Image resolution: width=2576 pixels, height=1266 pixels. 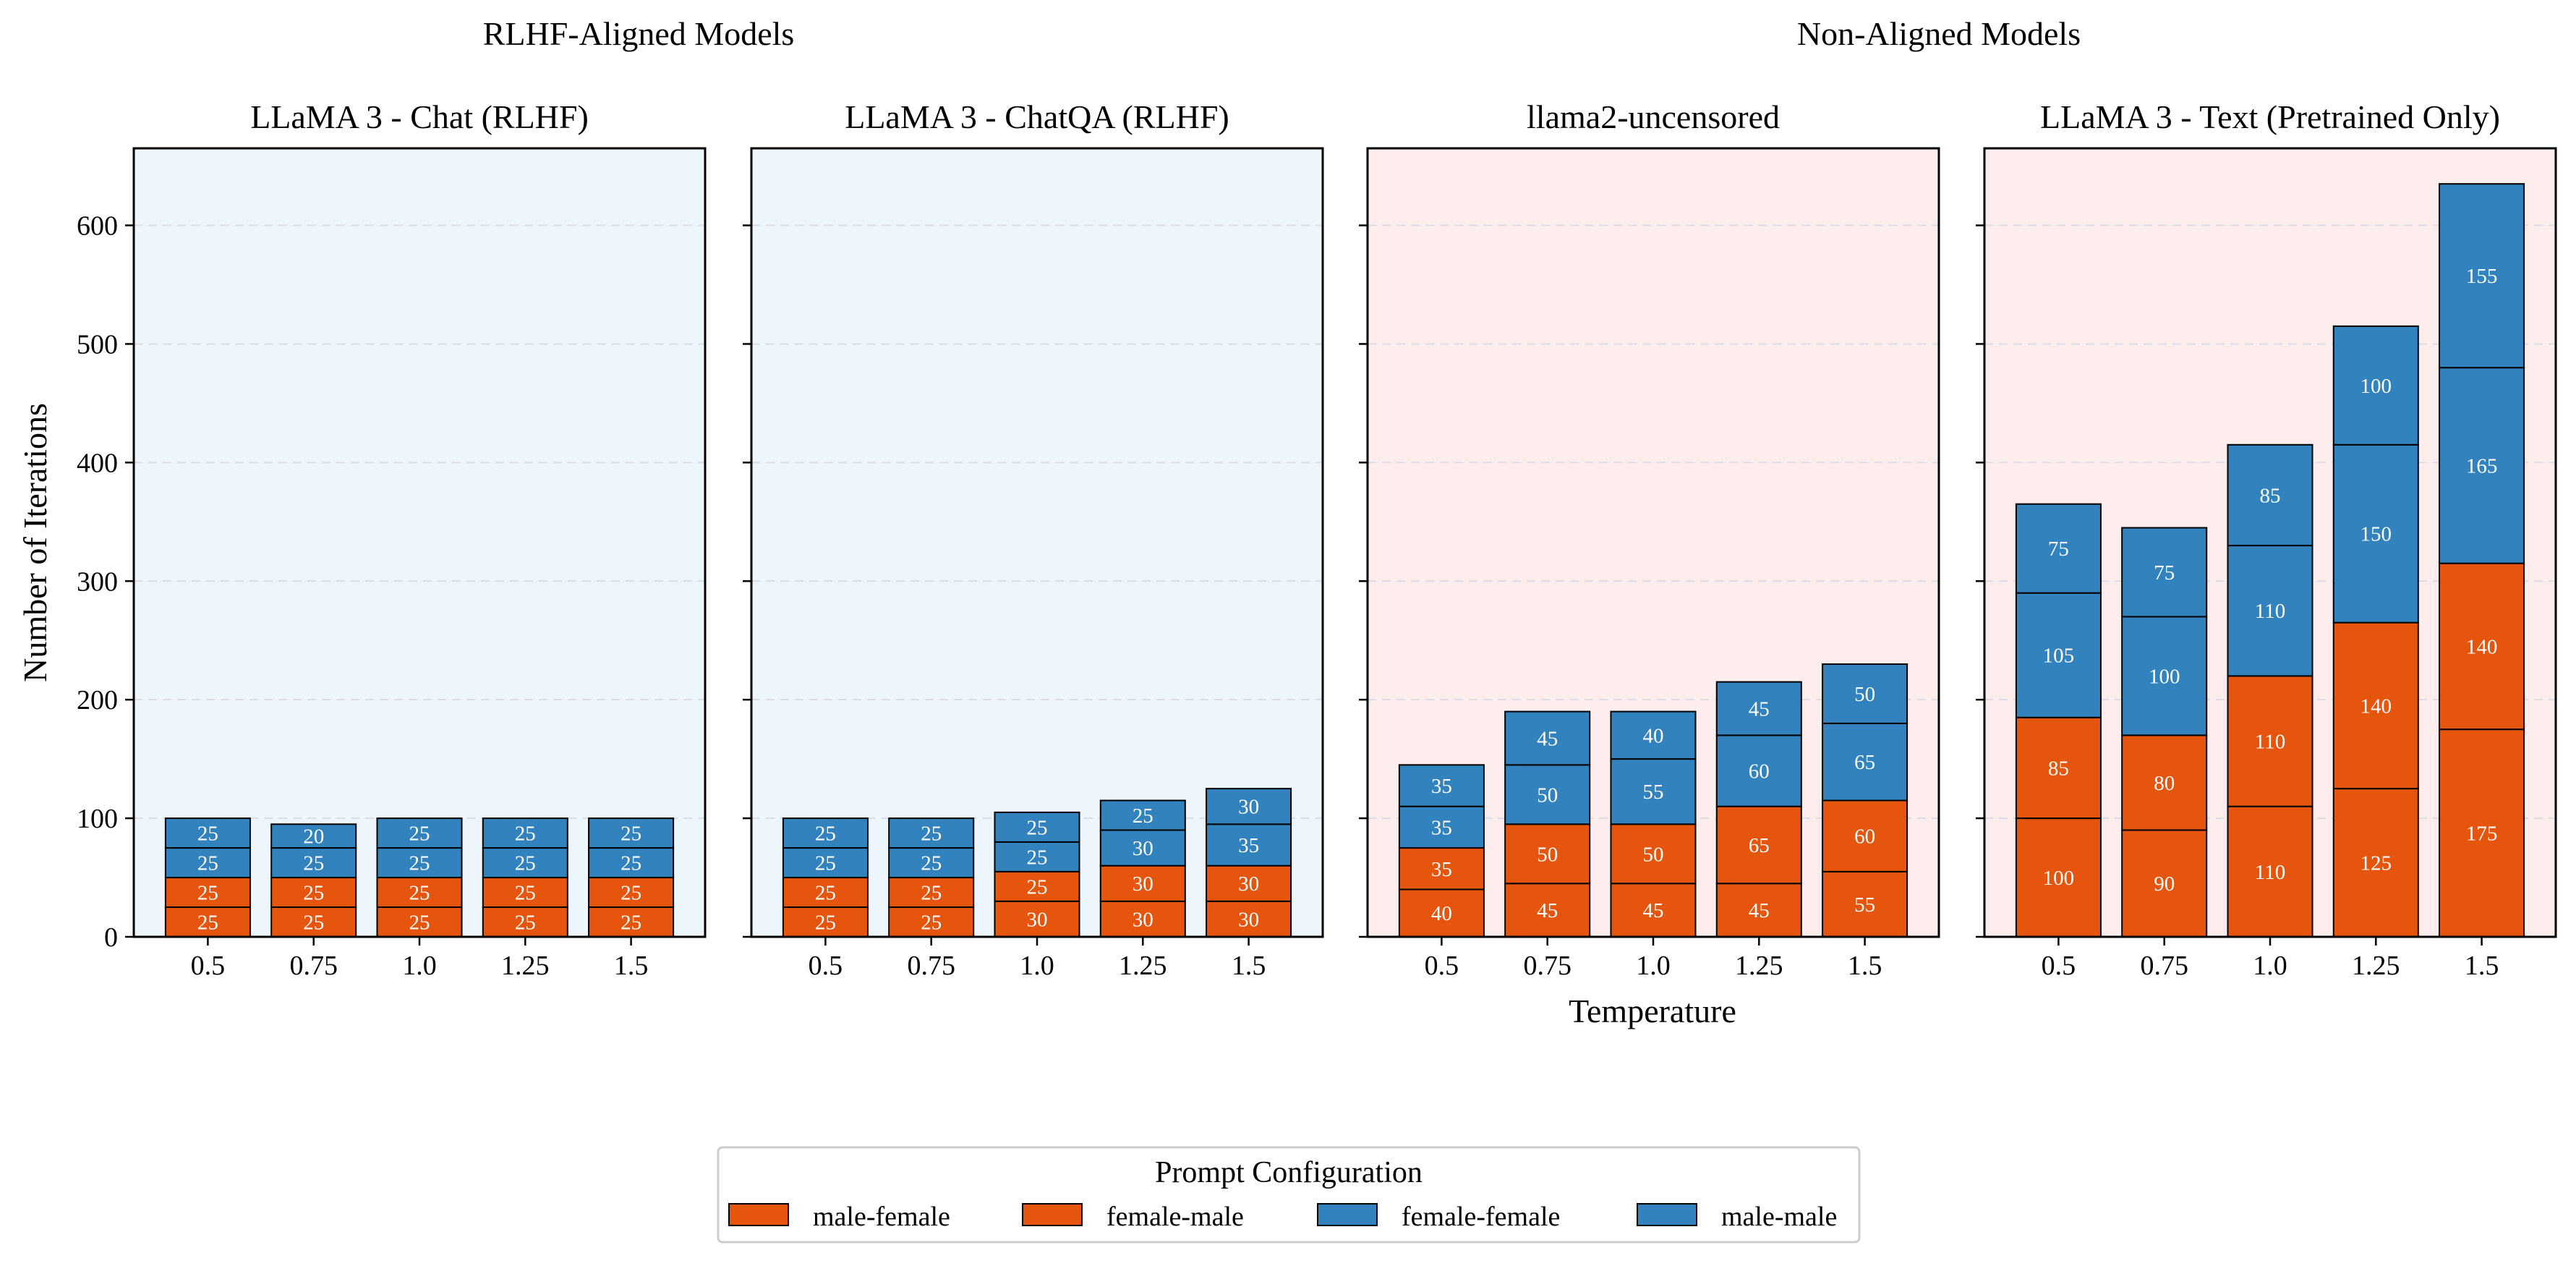 What do you see at coordinates (1037, 116) in the screenshot?
I see `panel-title: LLaMA 3 - ChatQA (RLHF)` at bounding box center [1037, 116].